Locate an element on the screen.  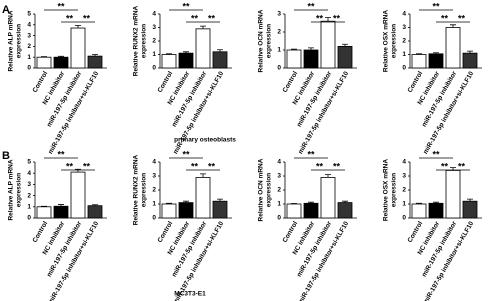
y-axis-label: Relative ALP mRNA is located at coordinates (11, 40).